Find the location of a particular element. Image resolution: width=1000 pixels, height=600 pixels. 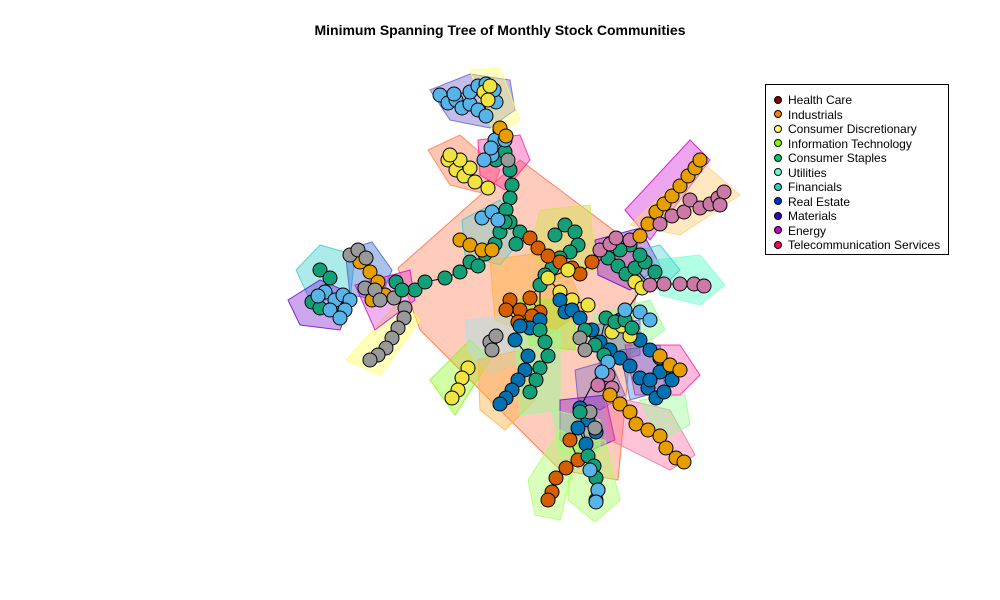

legend-item: Consumer Staples is located at coordinates (861, 158).